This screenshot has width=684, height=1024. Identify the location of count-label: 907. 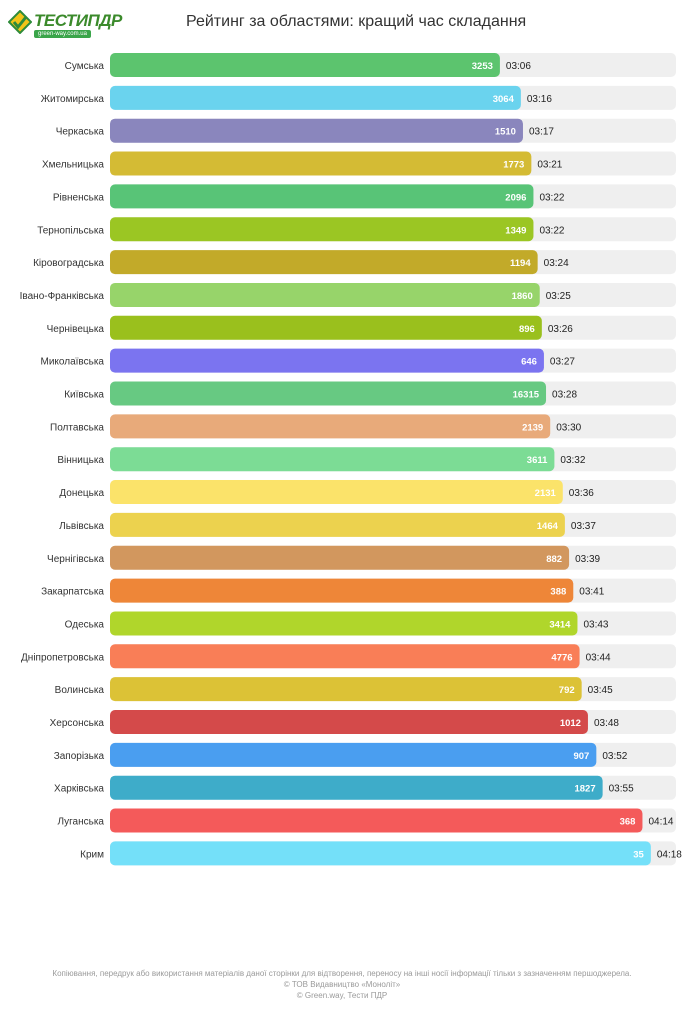
(581, 756).